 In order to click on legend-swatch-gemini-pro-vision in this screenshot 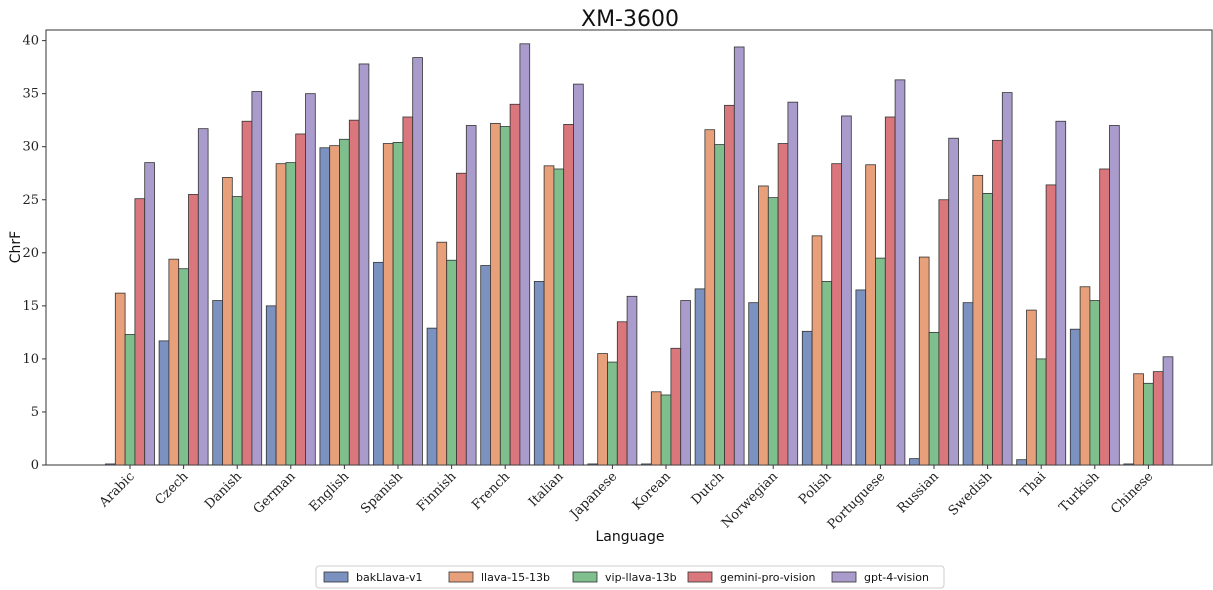, I will do `click(700, 577)`.